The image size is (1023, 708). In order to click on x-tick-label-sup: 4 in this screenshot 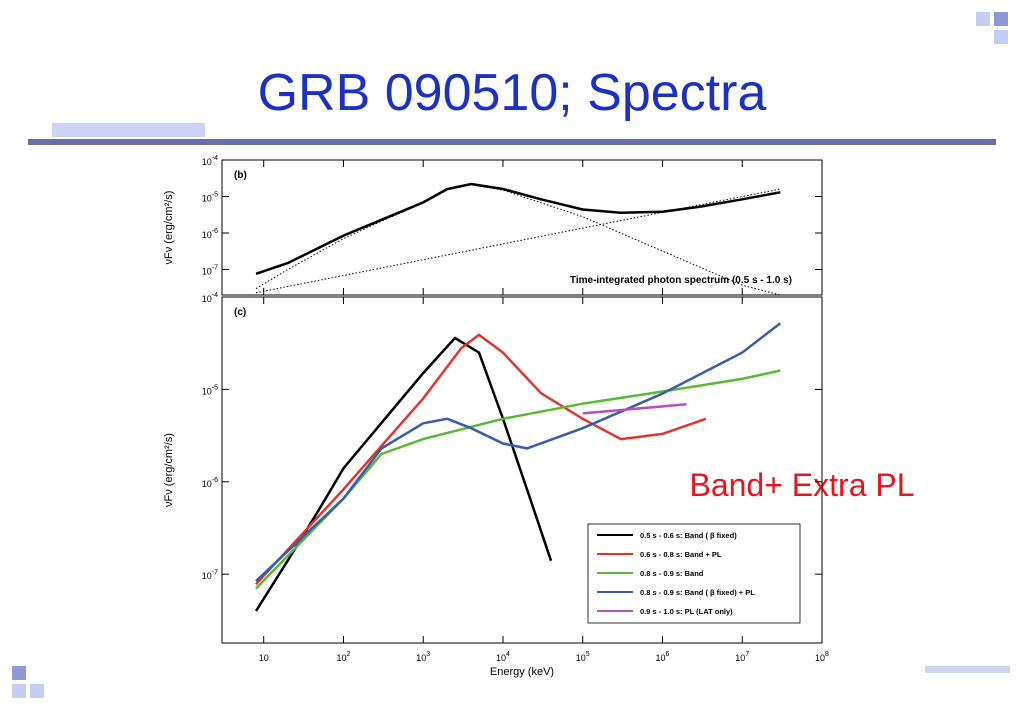, I will do `click(508, 654)`.